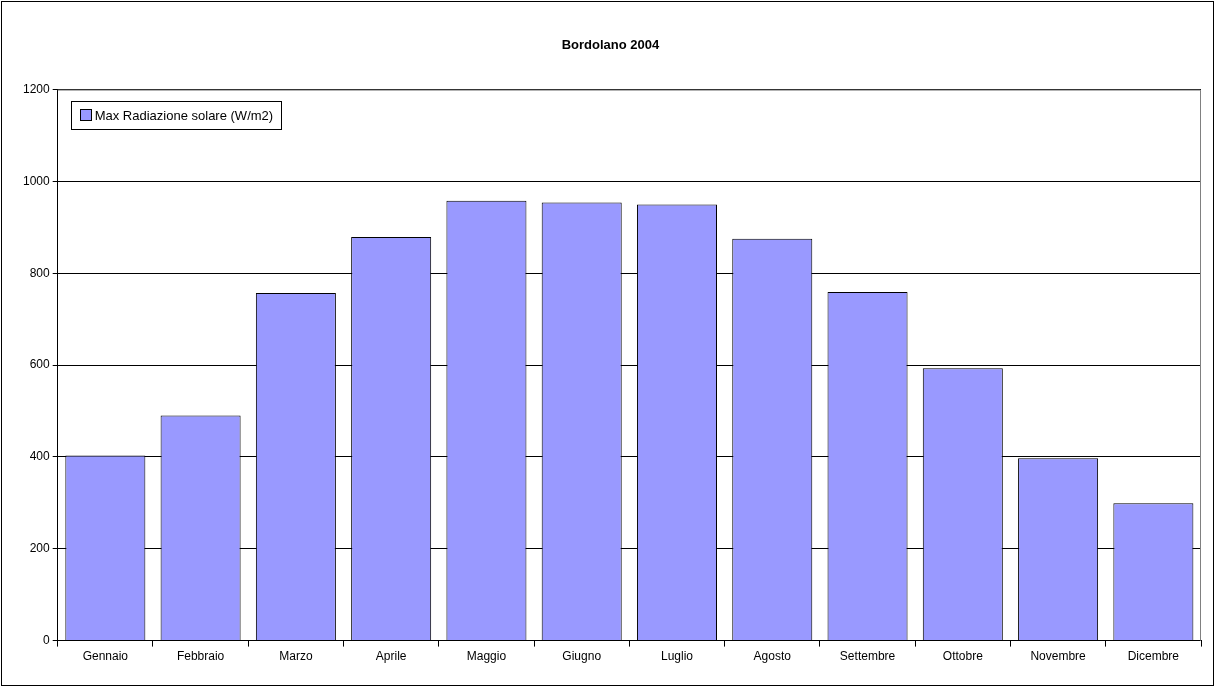 This screenshot has height=687, width=1215. What do you see at coordinates (40, 456) in the screenshot?
I see `y-tick-label: 400` at bounding box center [40, 456].